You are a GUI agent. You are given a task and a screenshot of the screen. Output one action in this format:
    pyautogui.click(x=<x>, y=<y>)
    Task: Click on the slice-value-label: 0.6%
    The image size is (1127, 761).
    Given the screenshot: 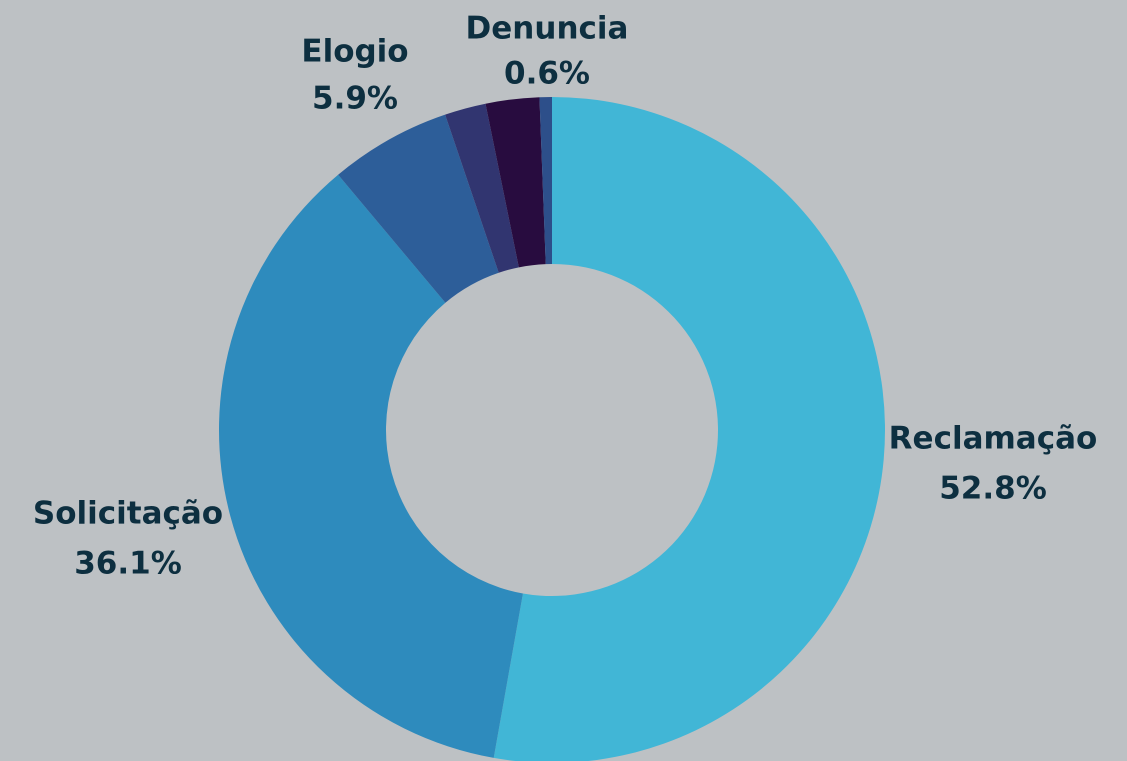 What is the action you would take?
    pyautogui.click(x=547, y=74)
    